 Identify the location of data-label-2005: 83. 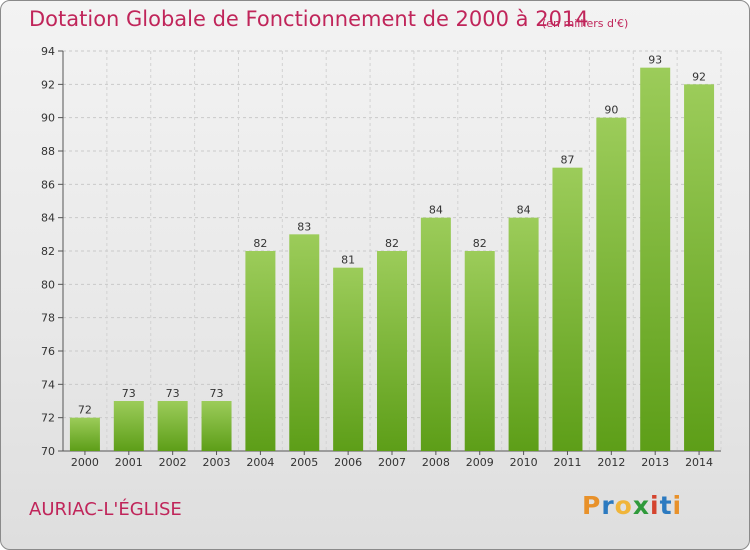
(304, 226).